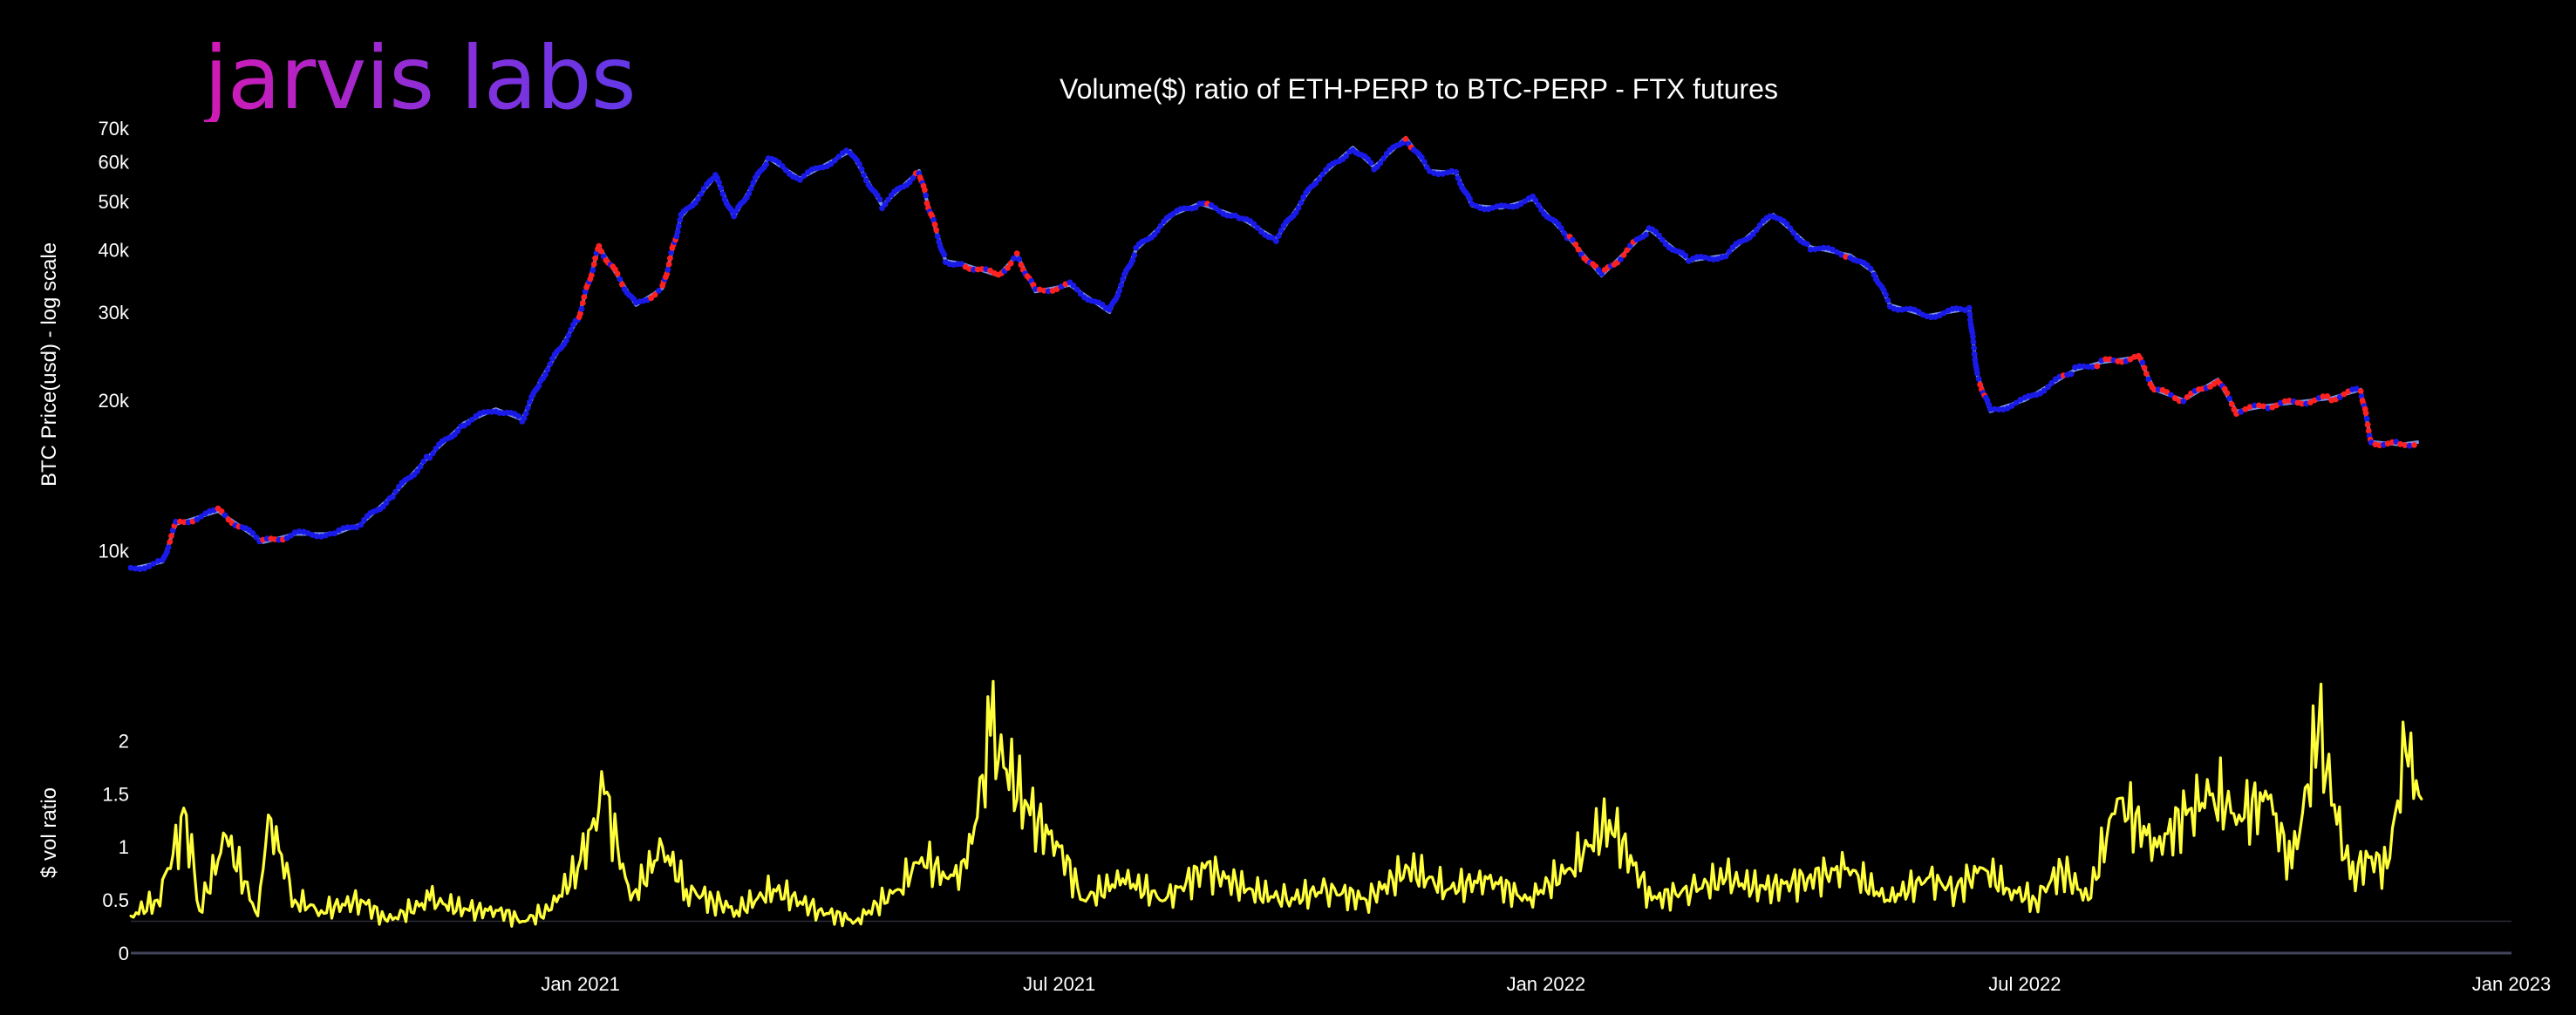 The height and width of the screenshot is (1015, 2576). Describe the element at coordinates (115, 551) in the screenshot. I see `price-y-tick-label: 10k` at that location.